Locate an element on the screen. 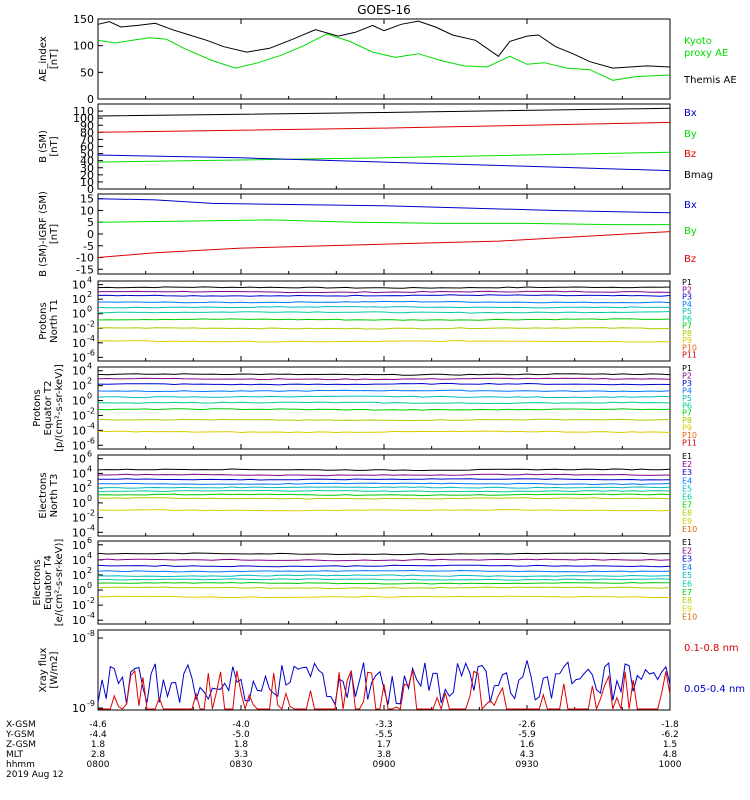  ephemeris-label: X-GSM is located at coordinates (21, 725).